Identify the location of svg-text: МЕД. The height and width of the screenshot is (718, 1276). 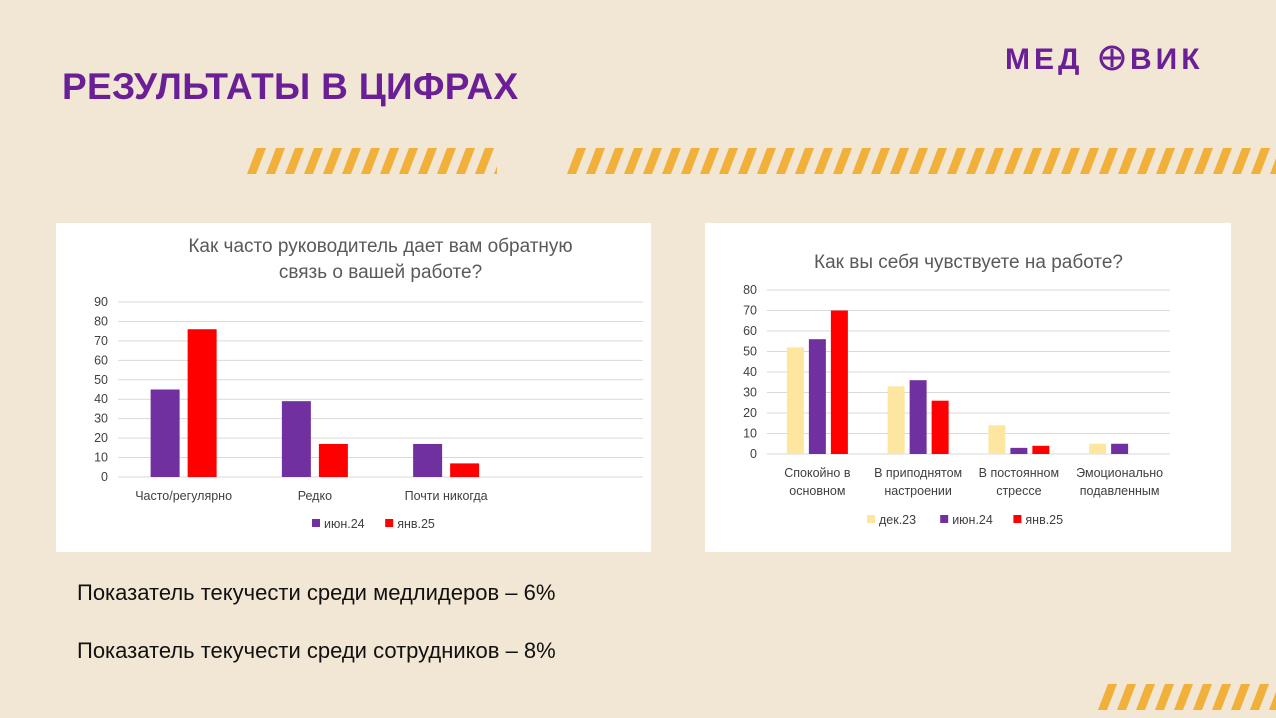
(1044, 59).